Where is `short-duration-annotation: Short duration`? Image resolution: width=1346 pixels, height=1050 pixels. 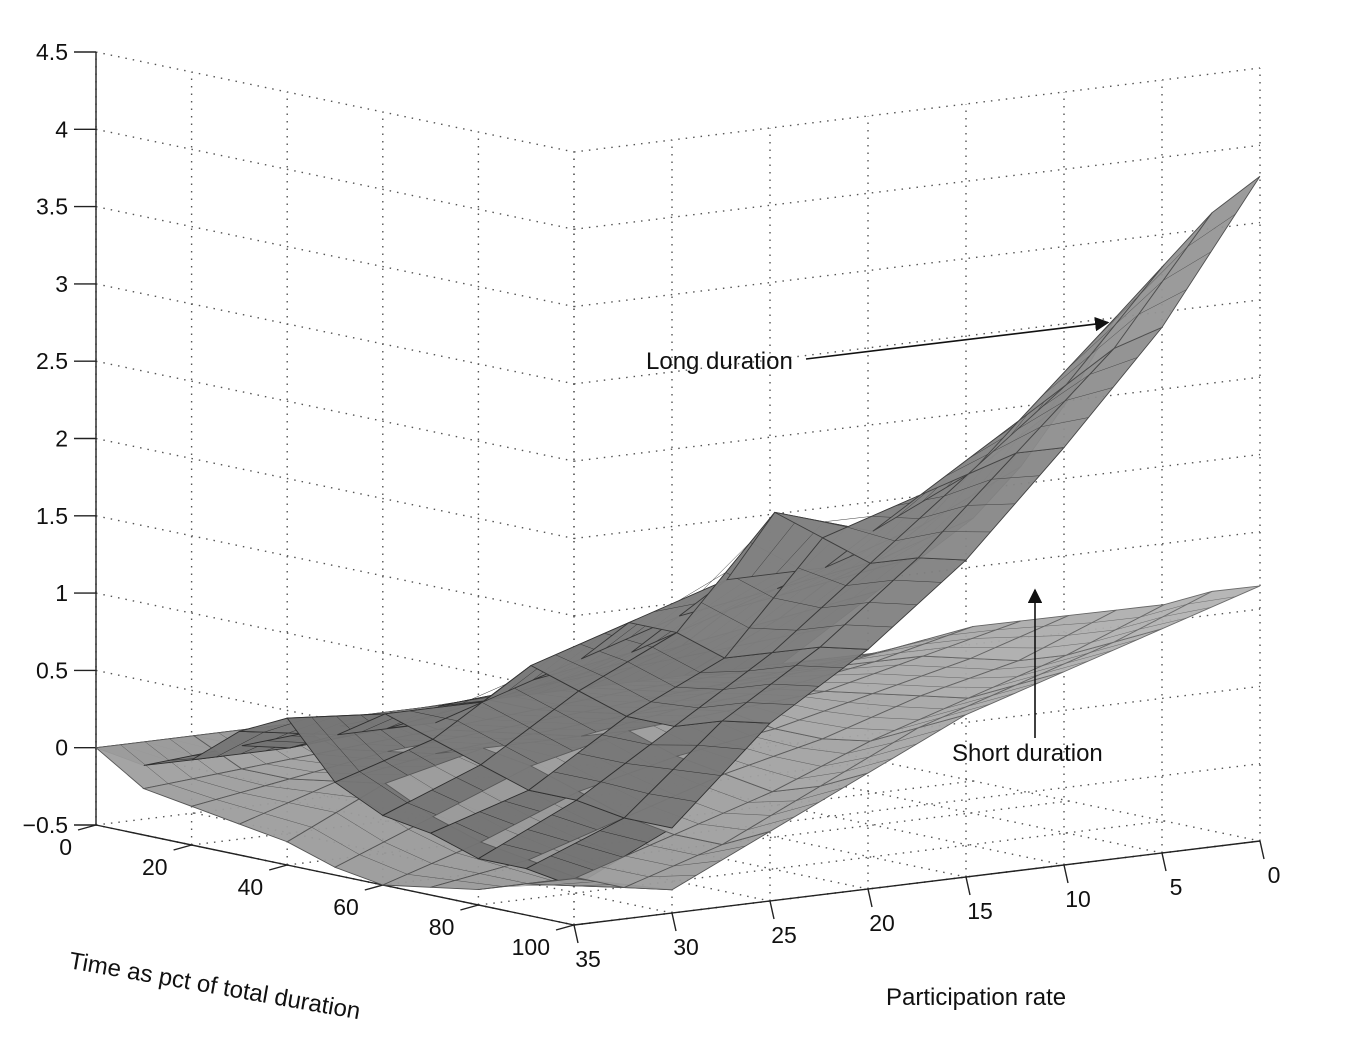 short-duration-annotation: Short duration is located at coordinates (1027, 753).